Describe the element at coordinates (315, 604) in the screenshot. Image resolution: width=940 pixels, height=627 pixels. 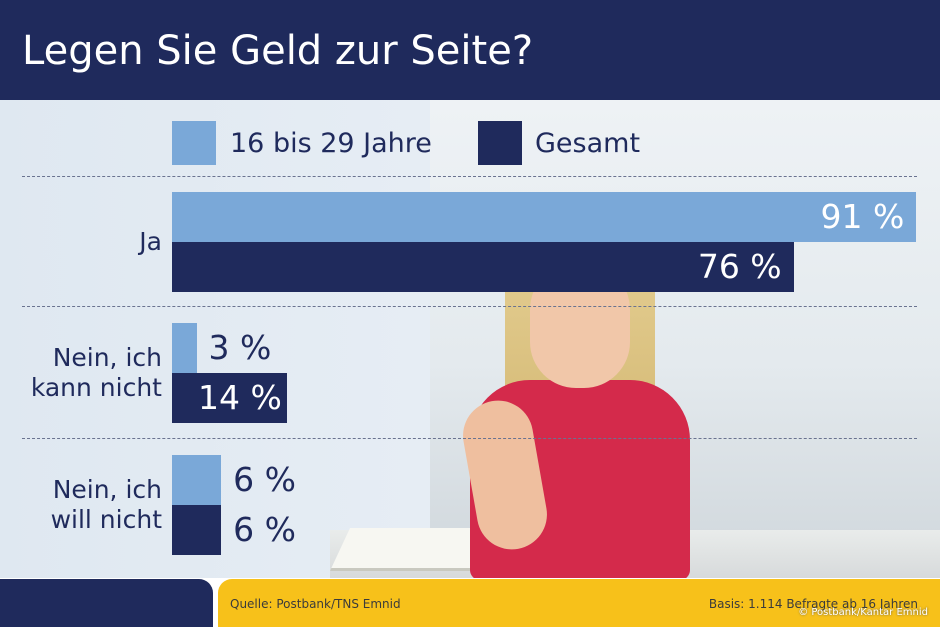
I see `source-note: Quelle: Postbank/TNS Emnid` at that location.